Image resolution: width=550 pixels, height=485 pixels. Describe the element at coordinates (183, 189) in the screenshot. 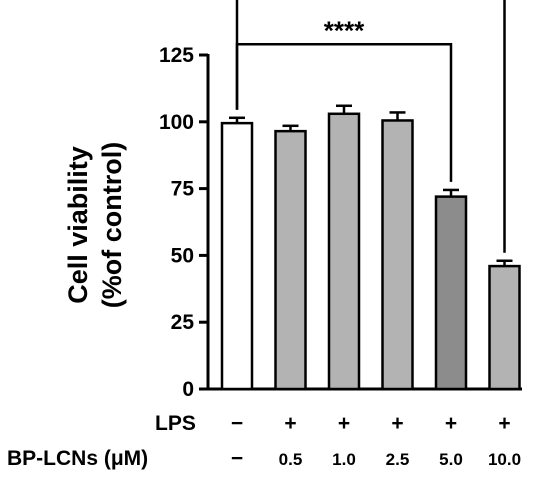

I see `y-tick-label: 75` at that location.